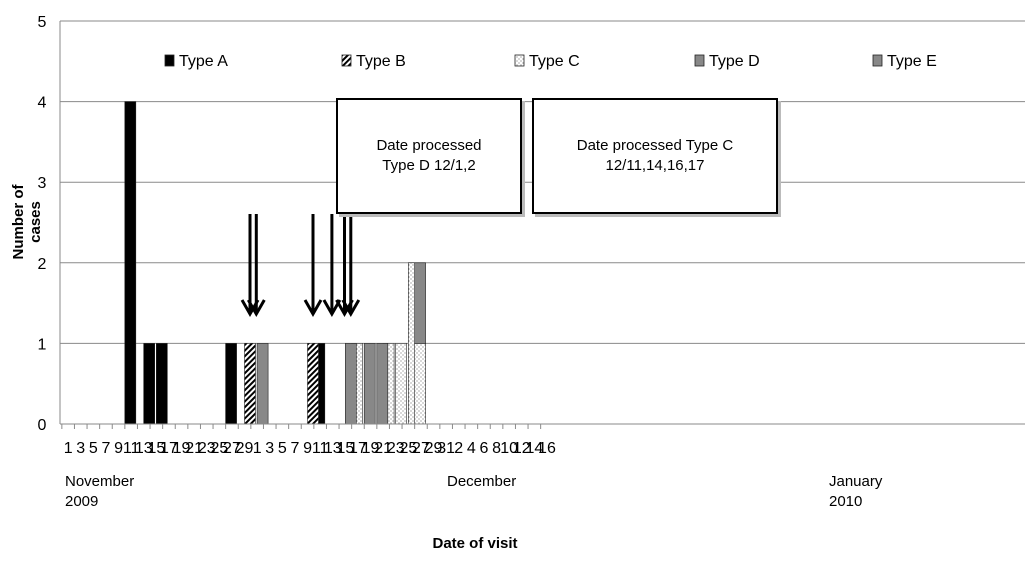 Image resolution: width=1031 pixels, height=571 pixels. Describe the element at coordinates (534, 448) in the screenshot. I see `x-tick-label: 14` at that location.